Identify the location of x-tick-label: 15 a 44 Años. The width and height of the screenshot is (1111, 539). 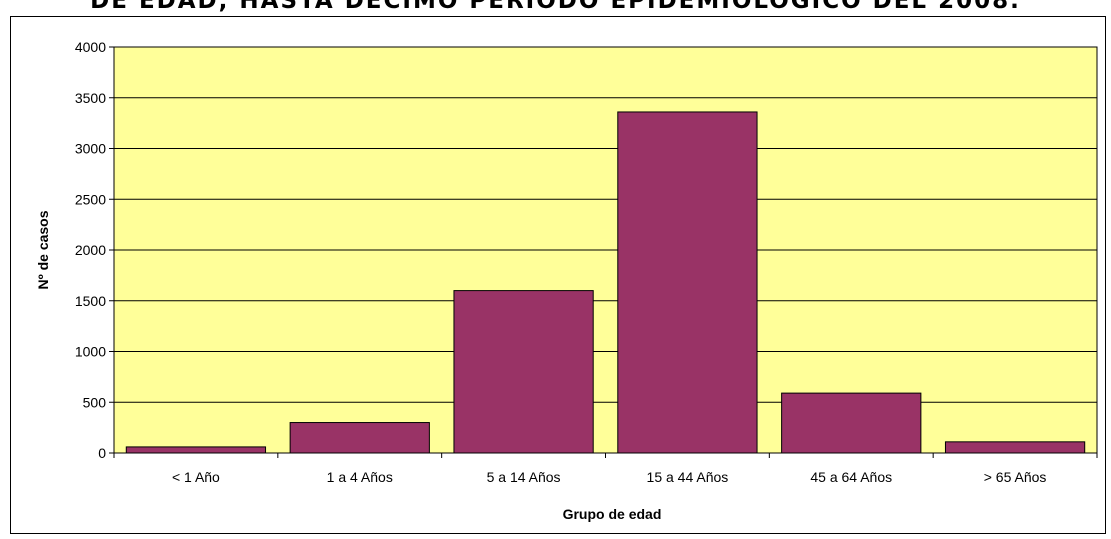
(688, 477).